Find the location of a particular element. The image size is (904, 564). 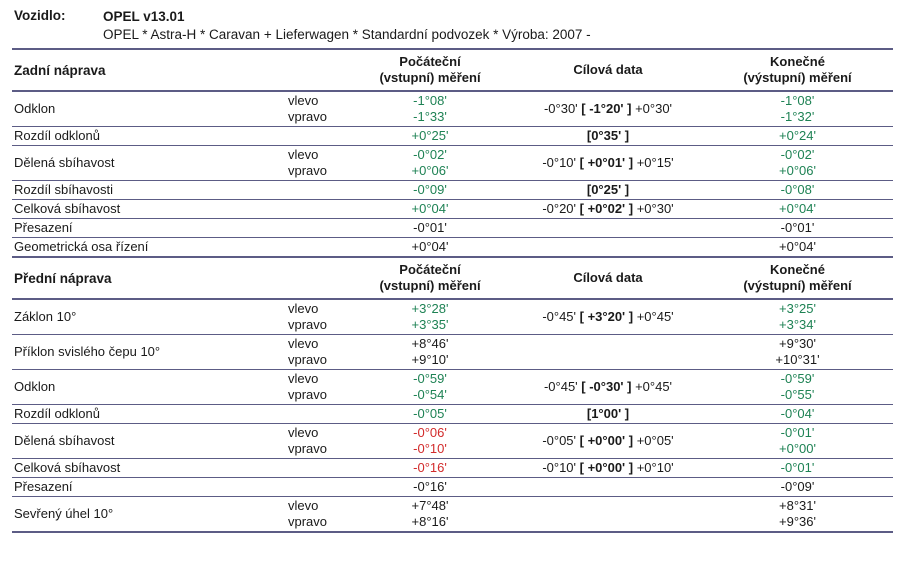

target-nominal: [ +3°20' ] is located at coordinates (606, 316).